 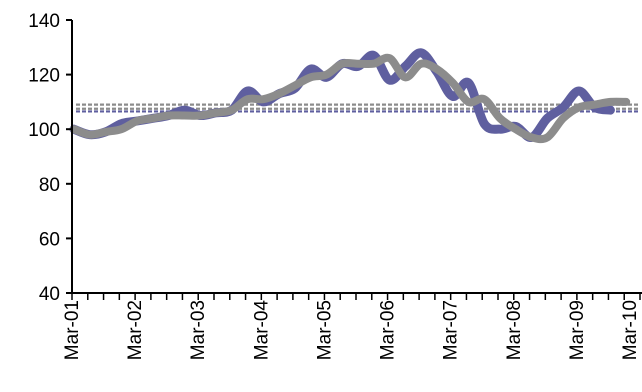 What do you see at coordinates (44, 76) in the screenshot?
I see `y-tick-label: 120` at bounding box center [44, 76].